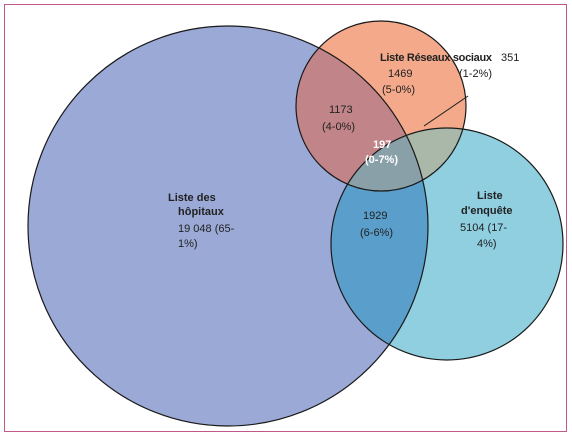 The image size is (572, 437). Describe the element at coordinates (201, 212) in the screenshot. I see `hospitals-name-line2: hôpitaux` at that location.